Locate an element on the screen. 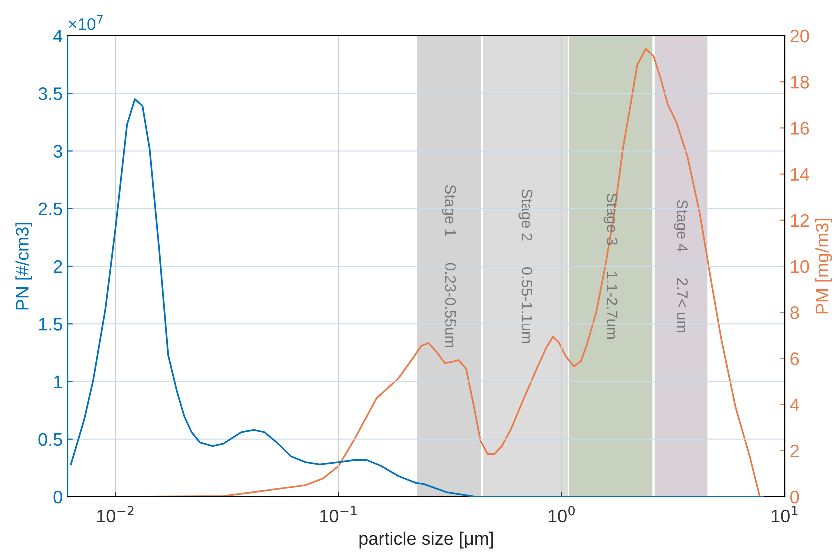 This screenshot has height=557, width=840. band-label: Stage 4 2.7< um is located at coordinates (681, 266).